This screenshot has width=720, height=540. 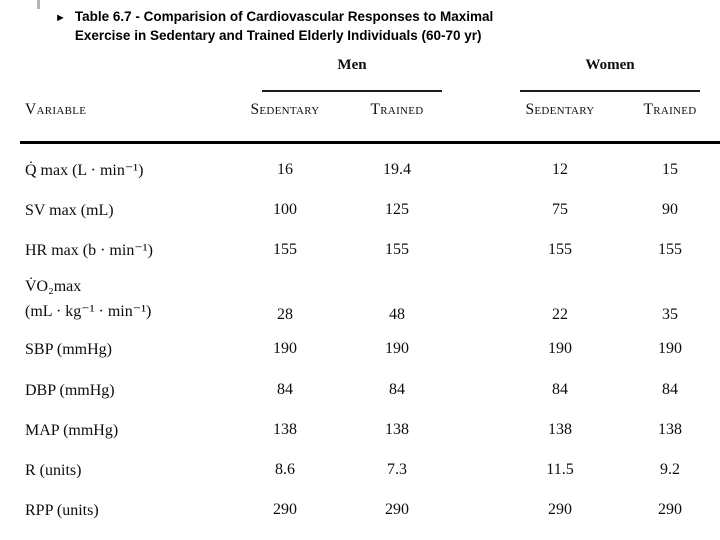 What do you see at coordinates (70, 390) in the screenshot?
I see `row-label-line: DBP (mmHg)` at bounding box center [70, 390].